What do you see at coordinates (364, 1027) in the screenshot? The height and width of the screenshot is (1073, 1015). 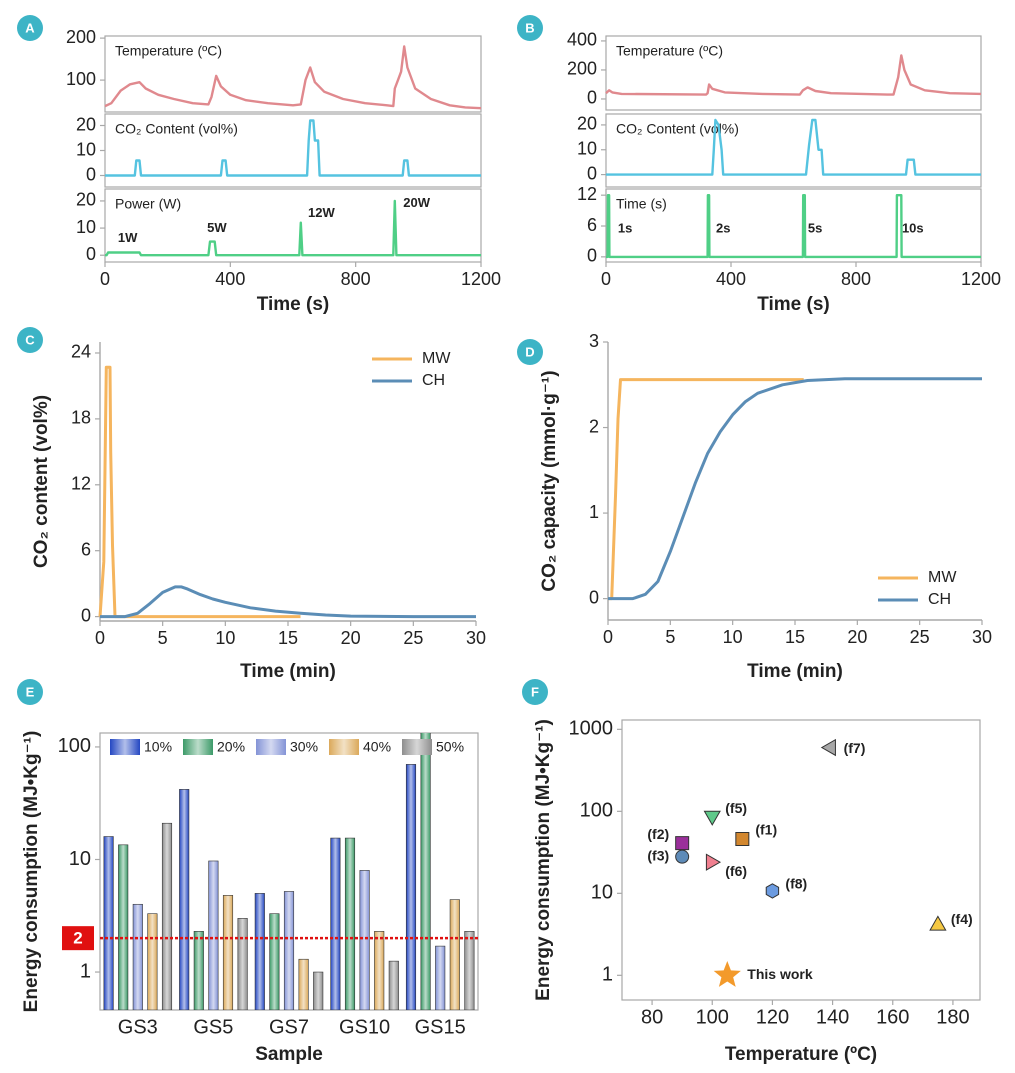 I see `x-tick-label: GS10` at bounding box center [364, 1027].